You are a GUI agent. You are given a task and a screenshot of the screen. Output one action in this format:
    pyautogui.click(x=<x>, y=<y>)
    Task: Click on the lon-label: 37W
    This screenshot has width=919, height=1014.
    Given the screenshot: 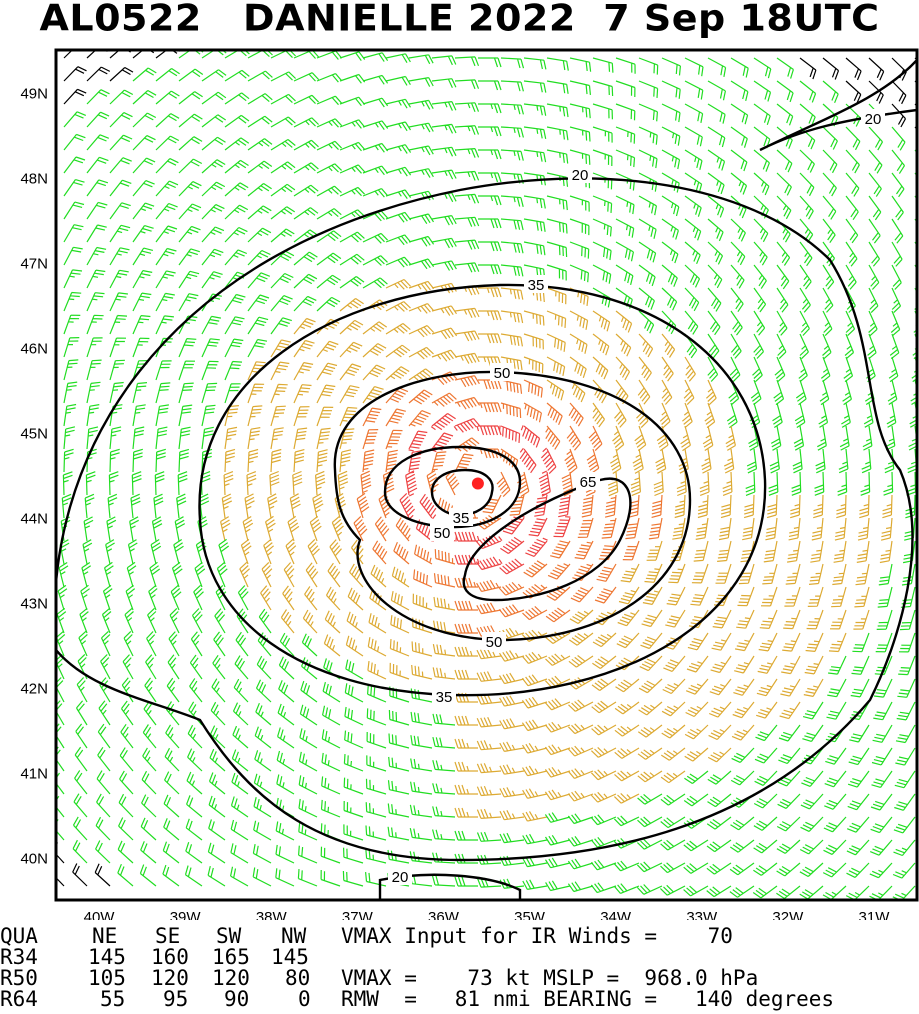 What is the action you would take?
    pyautogui.click(x=358, y=914)
    